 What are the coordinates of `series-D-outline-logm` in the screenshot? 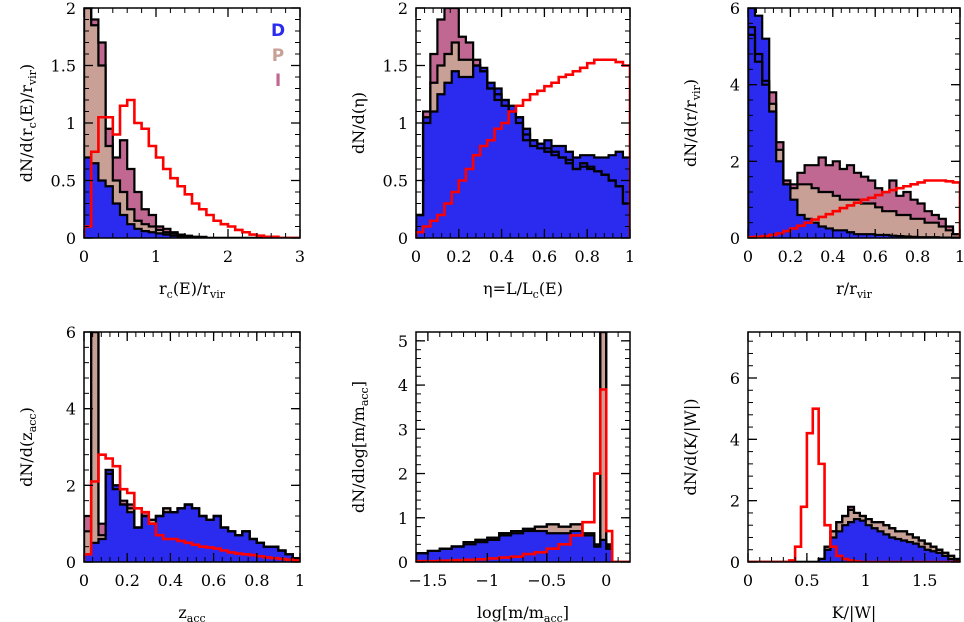 It's located at (523, 545).